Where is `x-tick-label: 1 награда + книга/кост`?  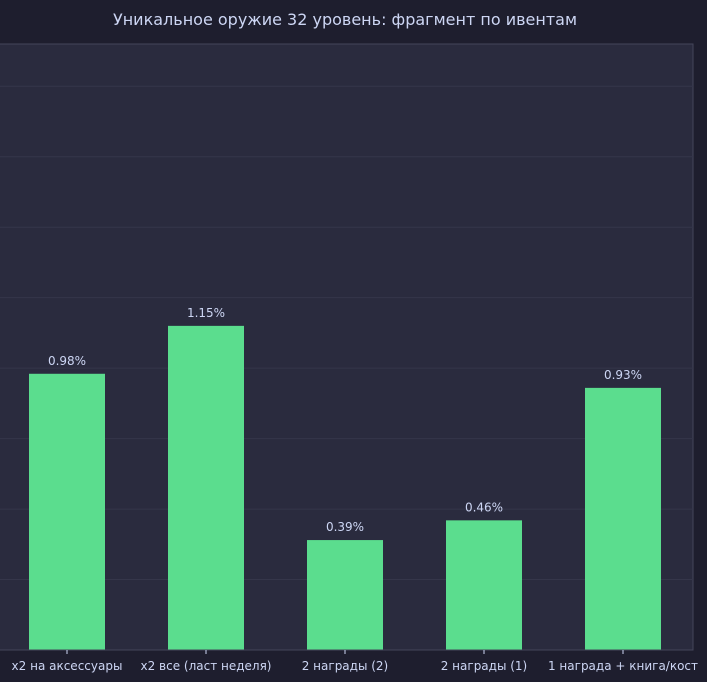 x-tick-label: 1 награда + книга/кост is located at coordinates (623, 666).